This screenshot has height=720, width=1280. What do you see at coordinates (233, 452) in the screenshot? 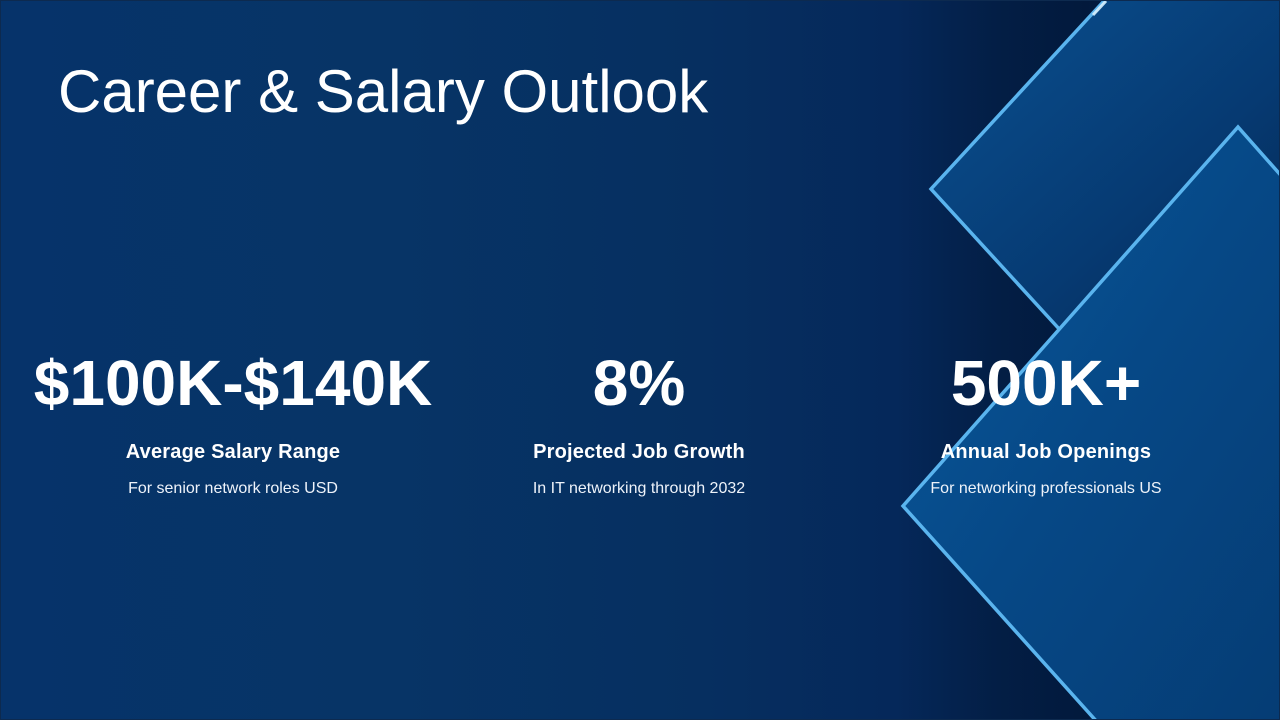
I see `stat-salary-label: Average Salary Range` at bounding box center [233, 452].